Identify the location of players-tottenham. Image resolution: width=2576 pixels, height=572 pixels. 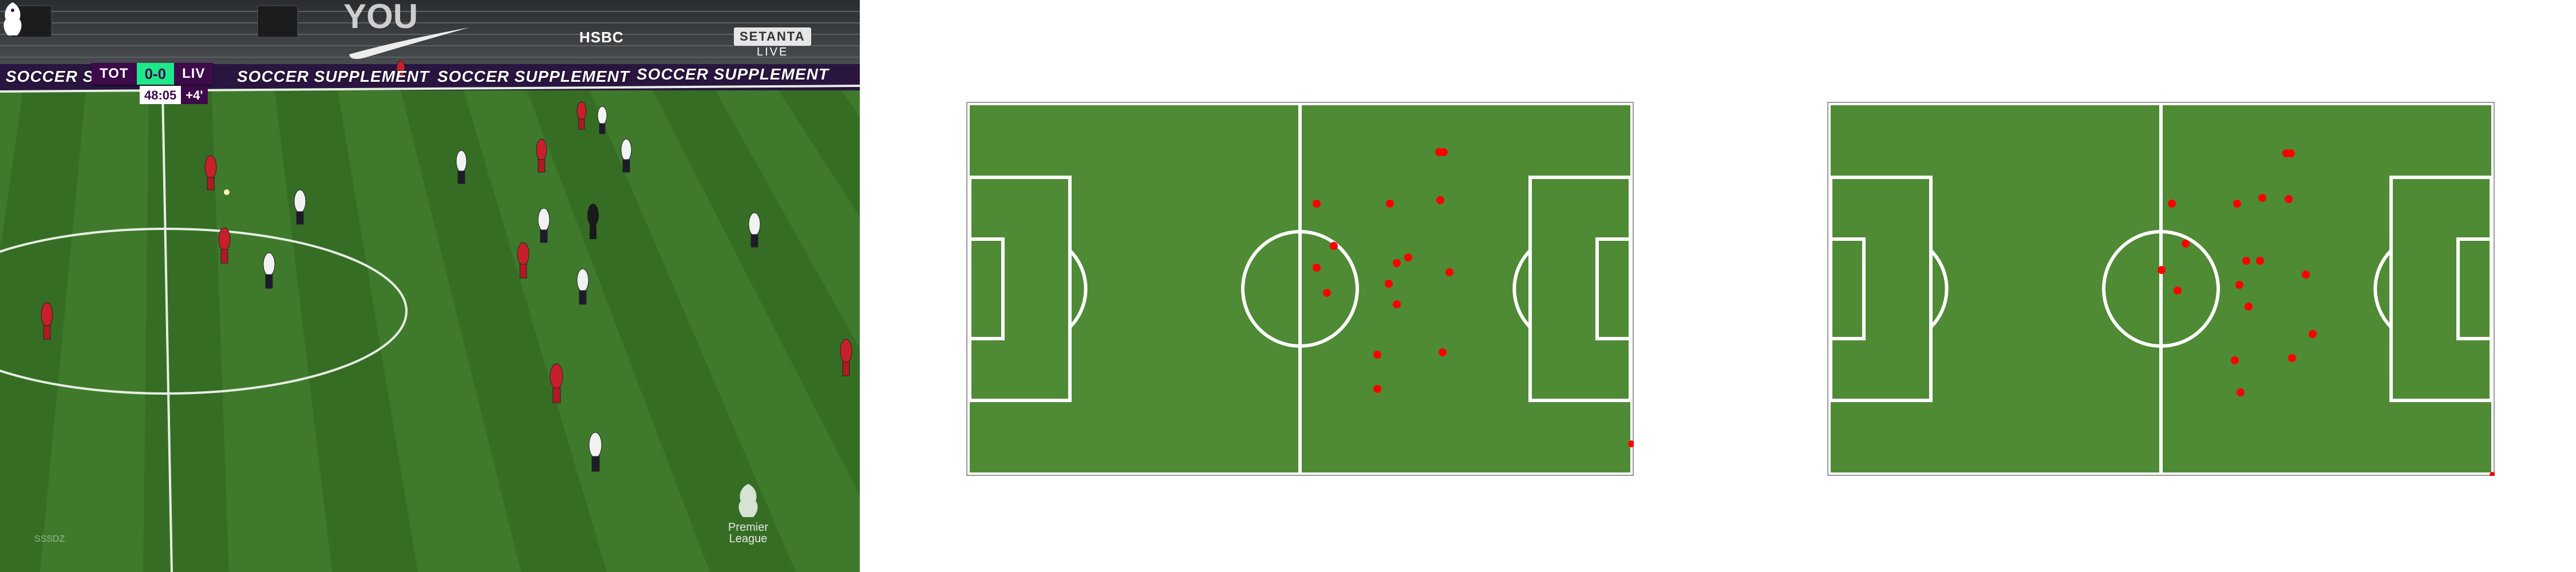
(512, 289).